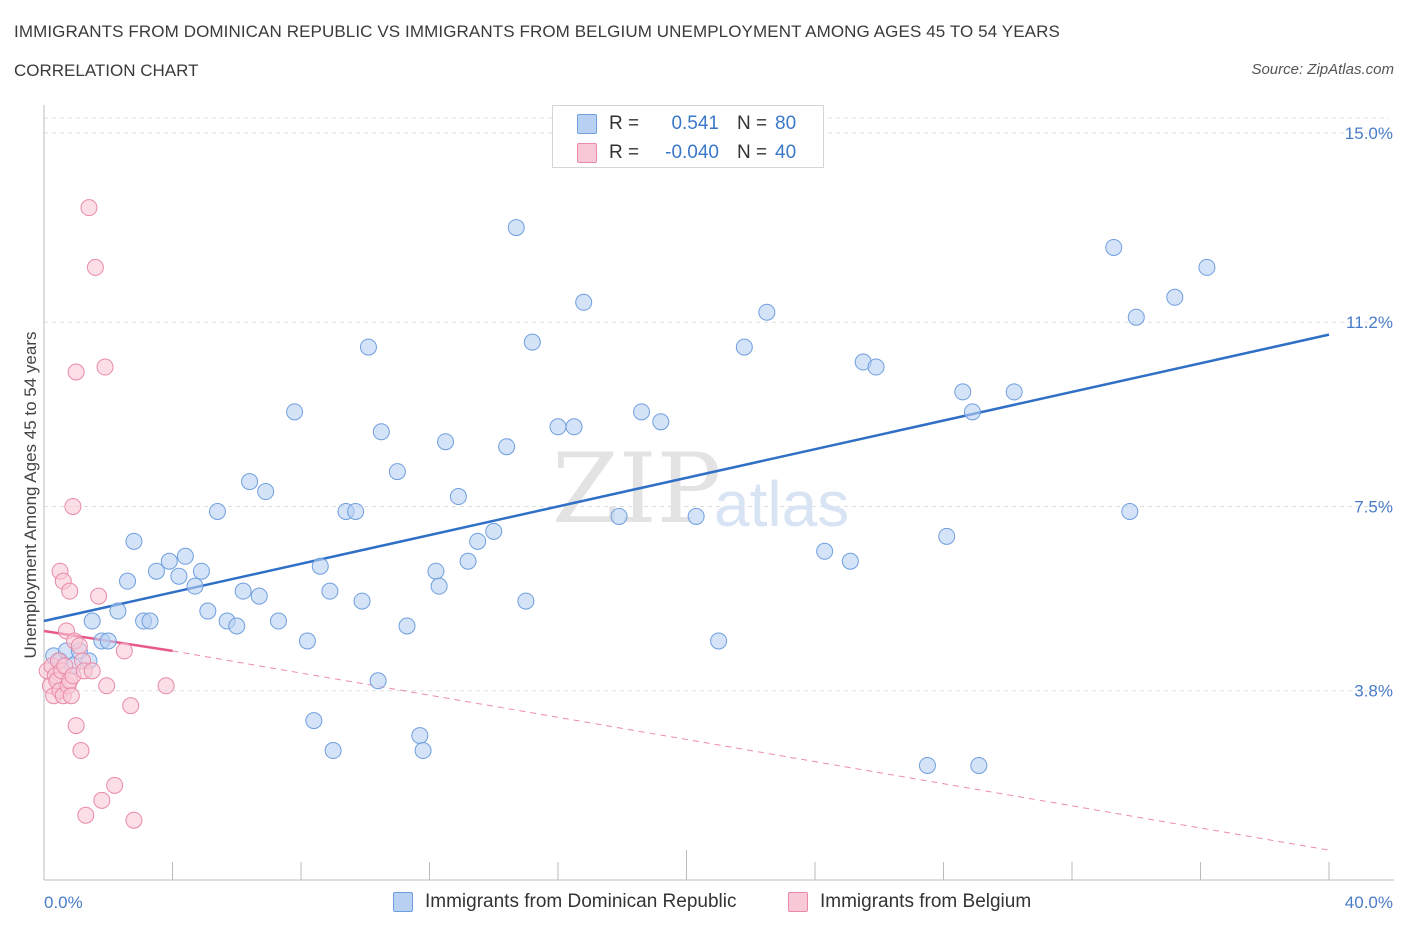 The image size is (1406, 930). What do you see at coordinates (624, 152) in the screenshot?
I see `legend-r-label: R =` at bounding box center [624, 152].